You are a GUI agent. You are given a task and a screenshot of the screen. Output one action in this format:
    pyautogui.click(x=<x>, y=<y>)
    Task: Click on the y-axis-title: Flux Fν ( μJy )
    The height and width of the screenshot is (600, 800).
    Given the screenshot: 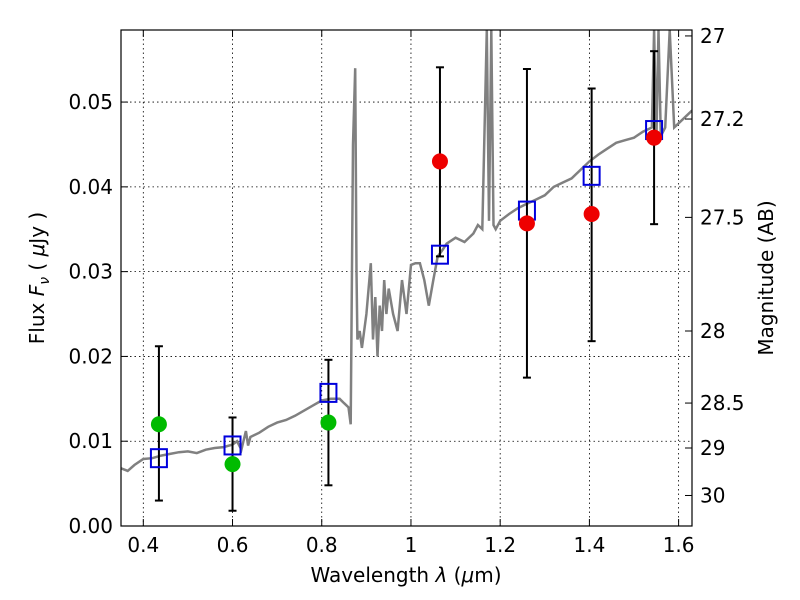 What is the action you would take?
    pyautogui.click(x=39, y=278)
    